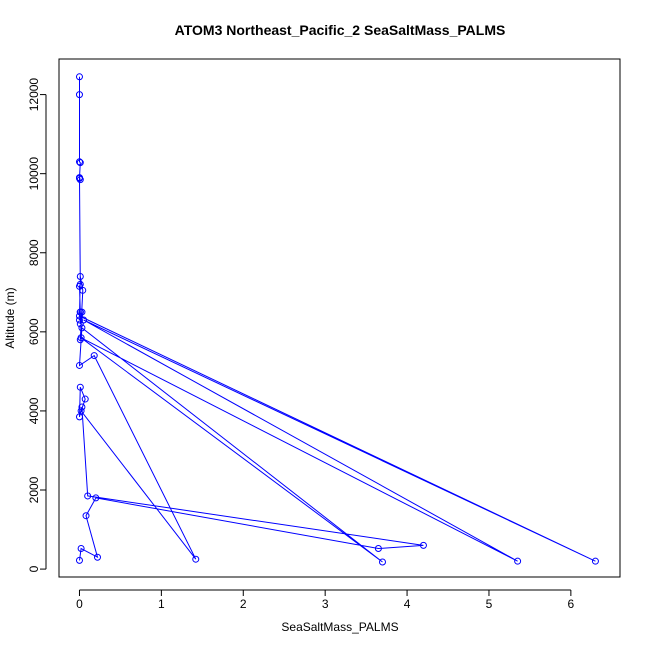 This screenshot has width=650, height=650. What do you see at coordinates (407, 604) in the screenshot?
I see `x-tick-label: 4` at bounding box center [407, 604].